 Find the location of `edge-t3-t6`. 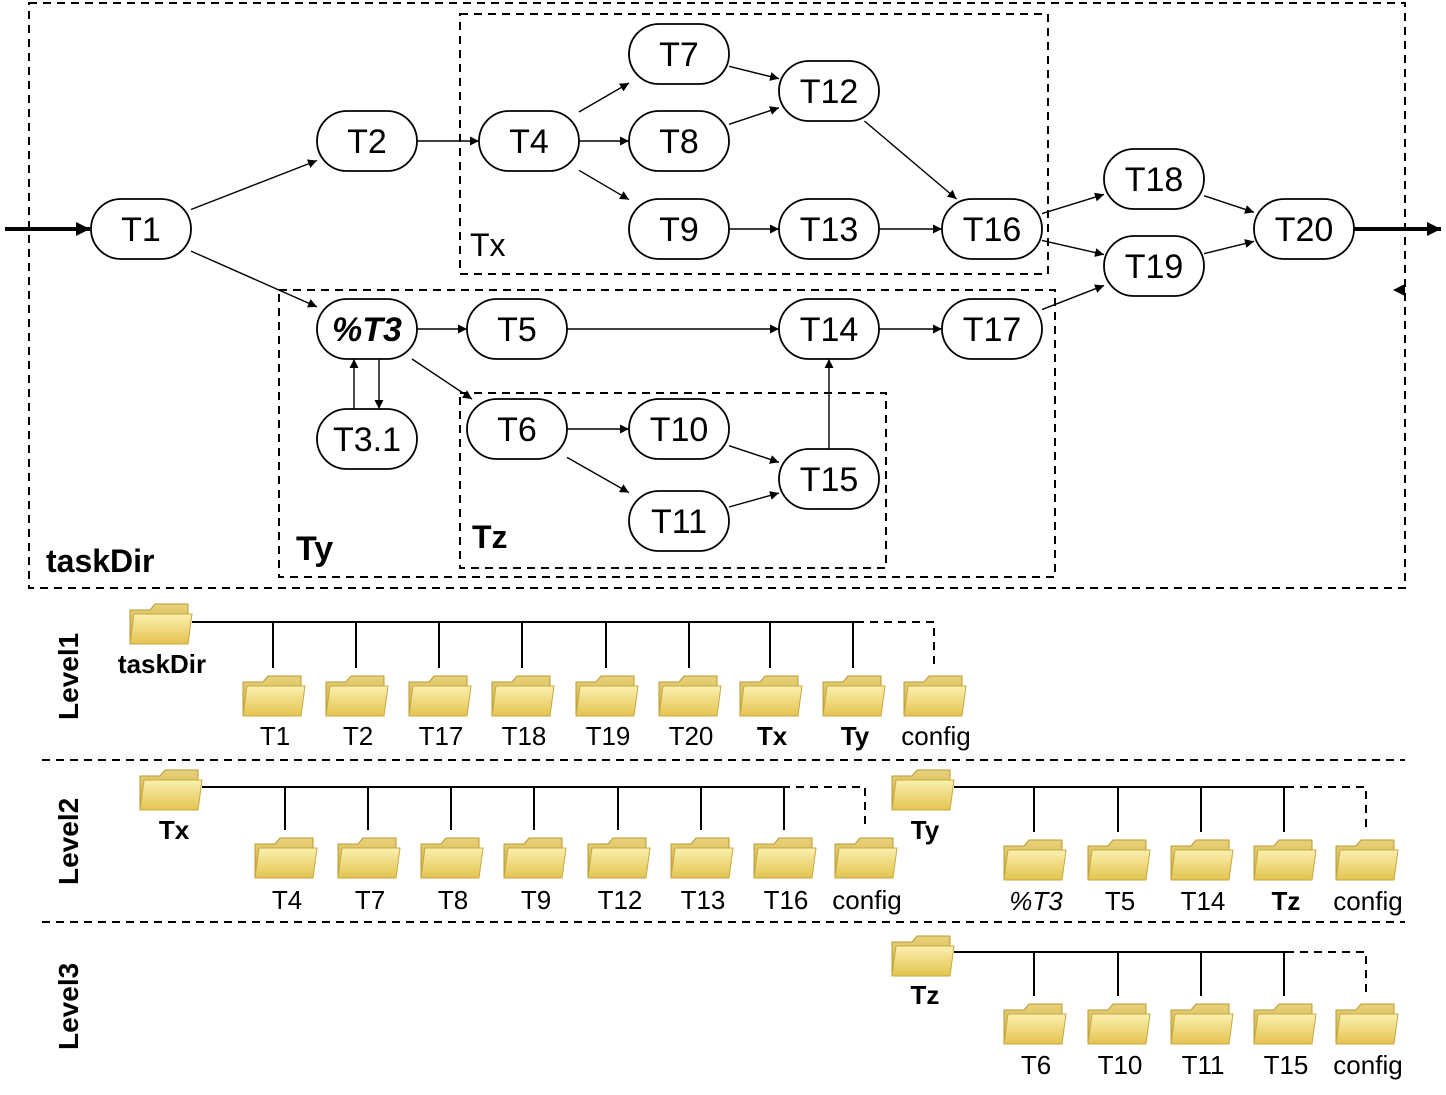

edge-t3-t6 is located at coordinates (442, 379).